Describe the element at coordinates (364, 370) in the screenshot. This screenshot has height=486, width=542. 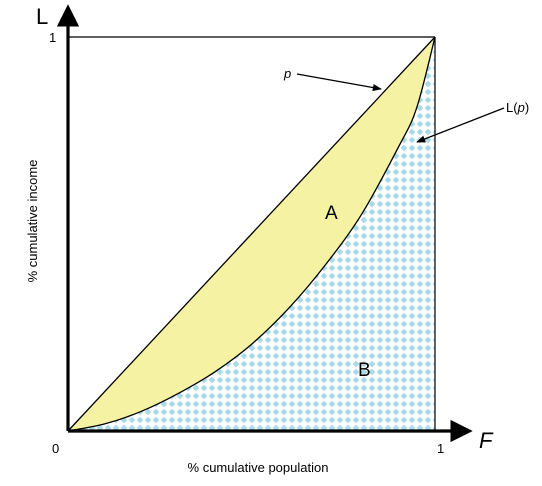
I see `region-b-label: B` at that location.